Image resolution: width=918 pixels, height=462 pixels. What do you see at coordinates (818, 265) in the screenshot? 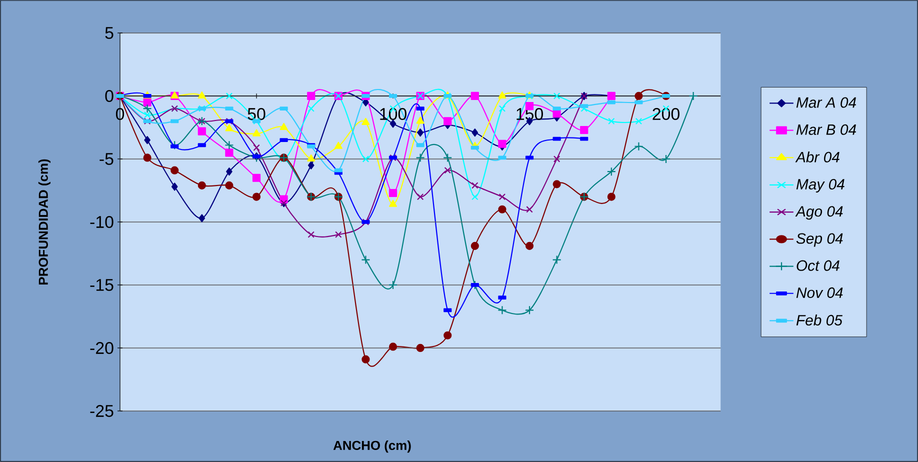
I see `legend-label: Oct 04` at bounding box center [818, 265].